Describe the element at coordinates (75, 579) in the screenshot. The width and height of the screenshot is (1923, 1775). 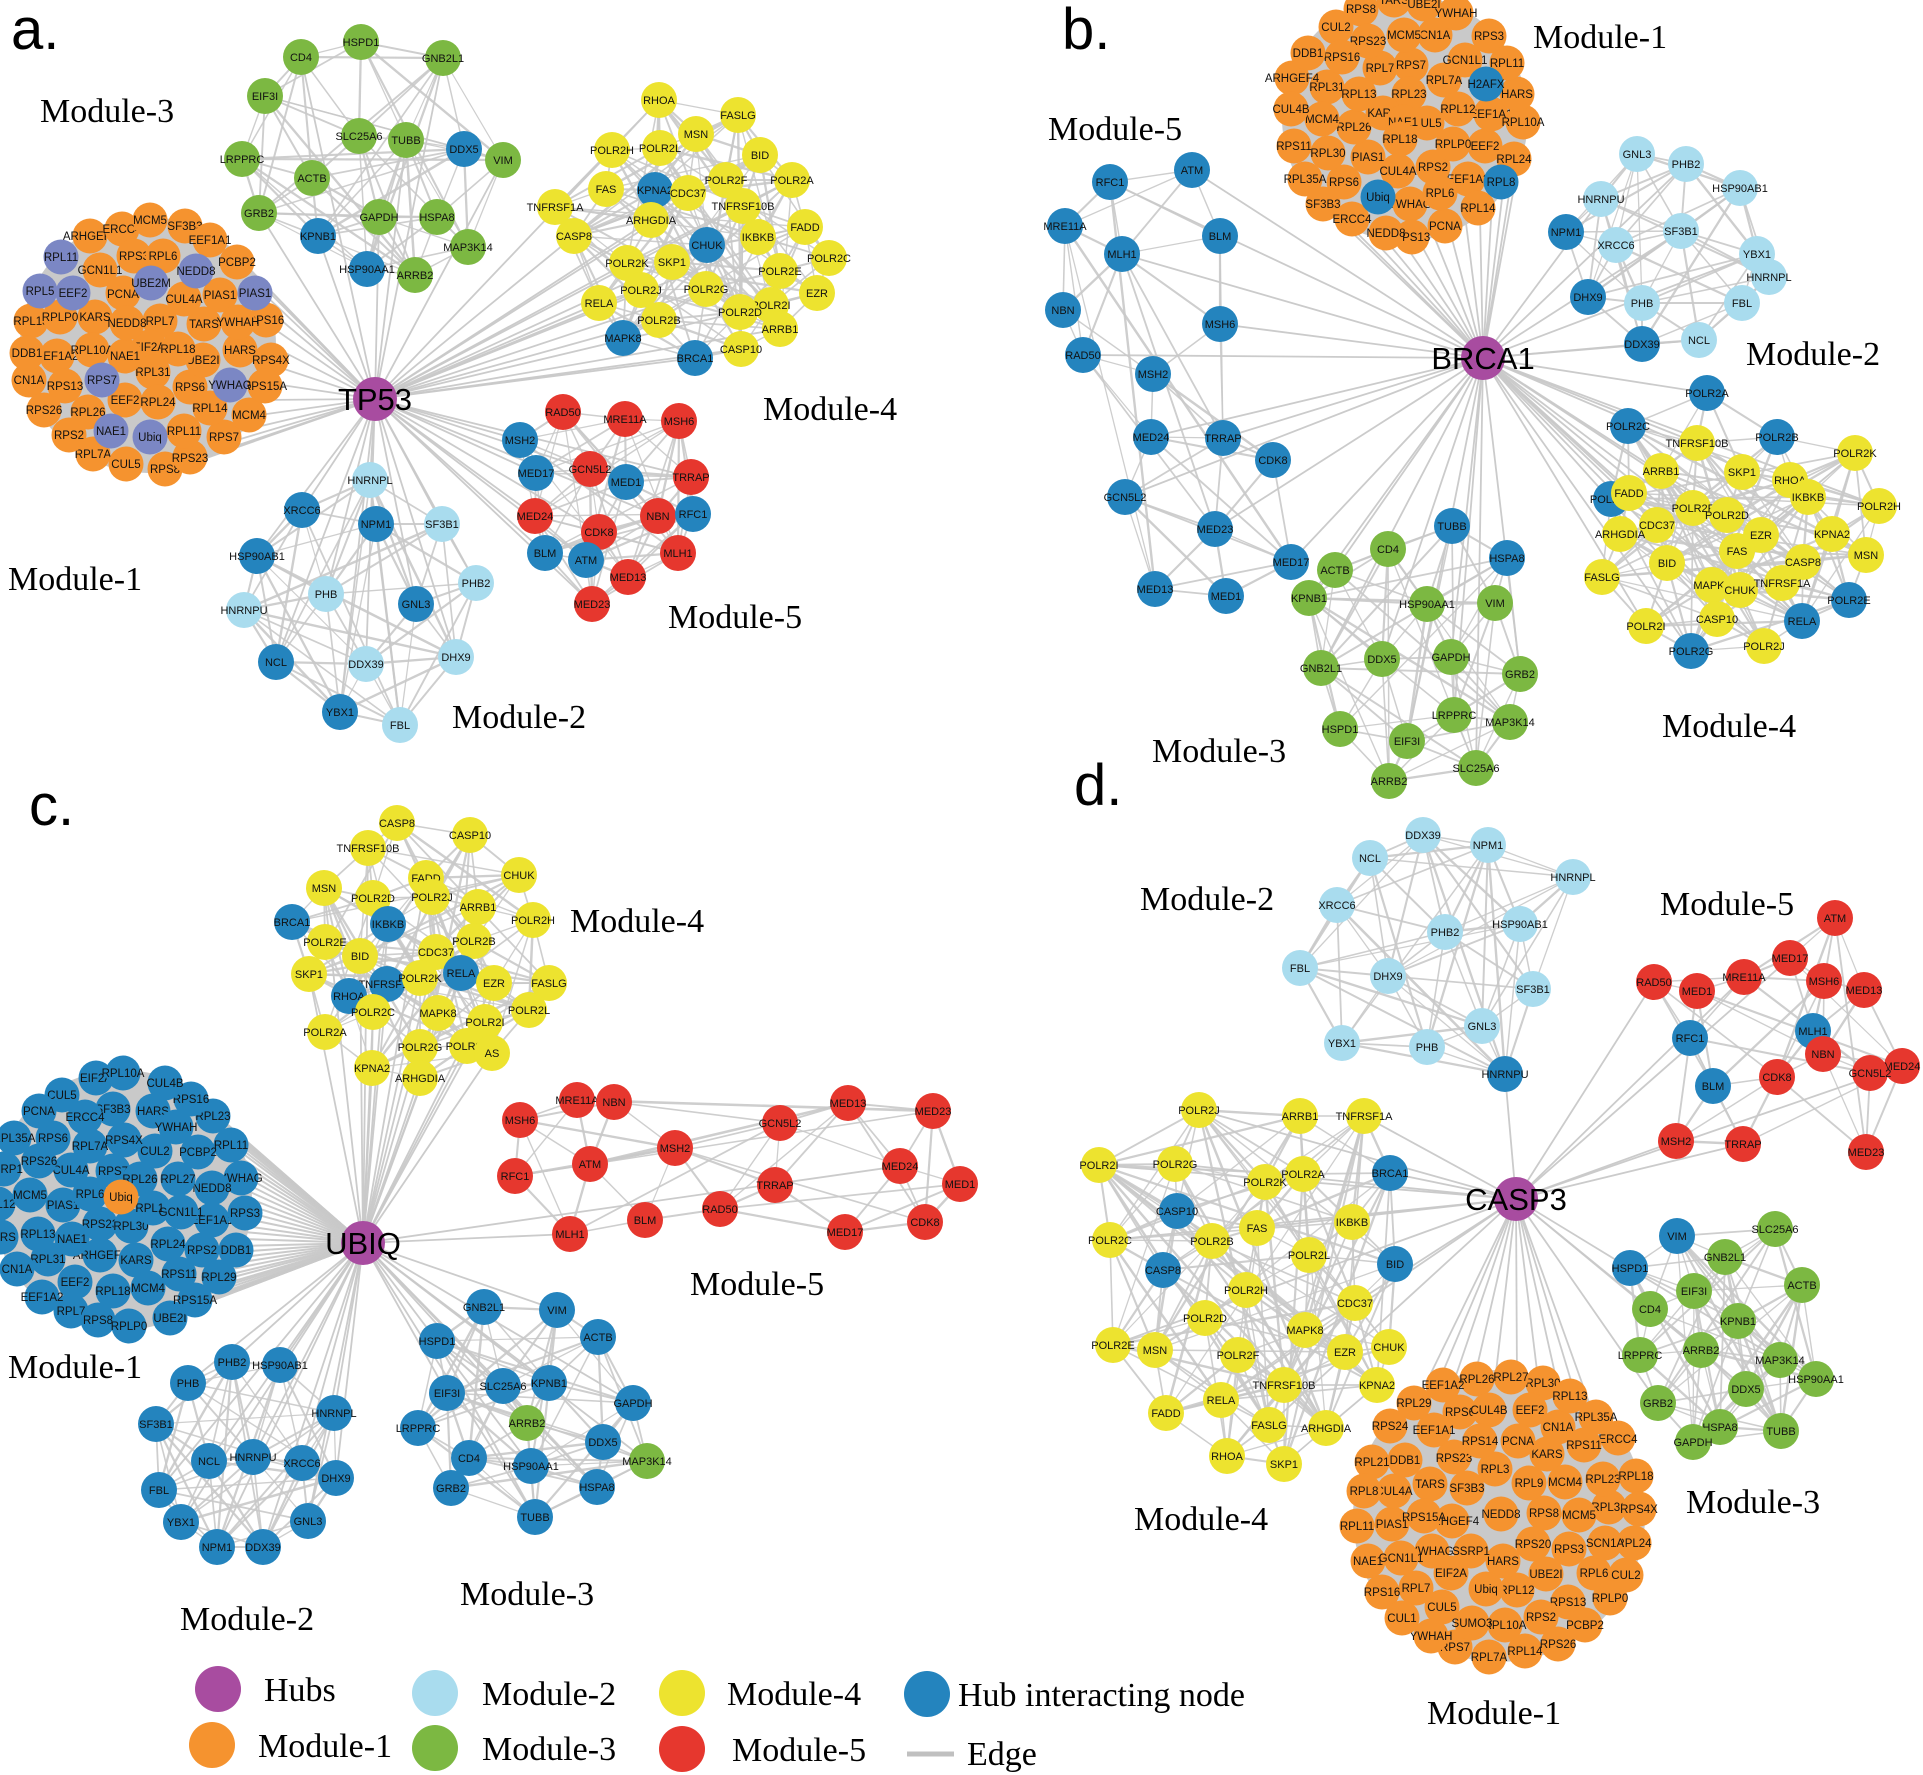
I see `svg-text: Module-1` at that location.